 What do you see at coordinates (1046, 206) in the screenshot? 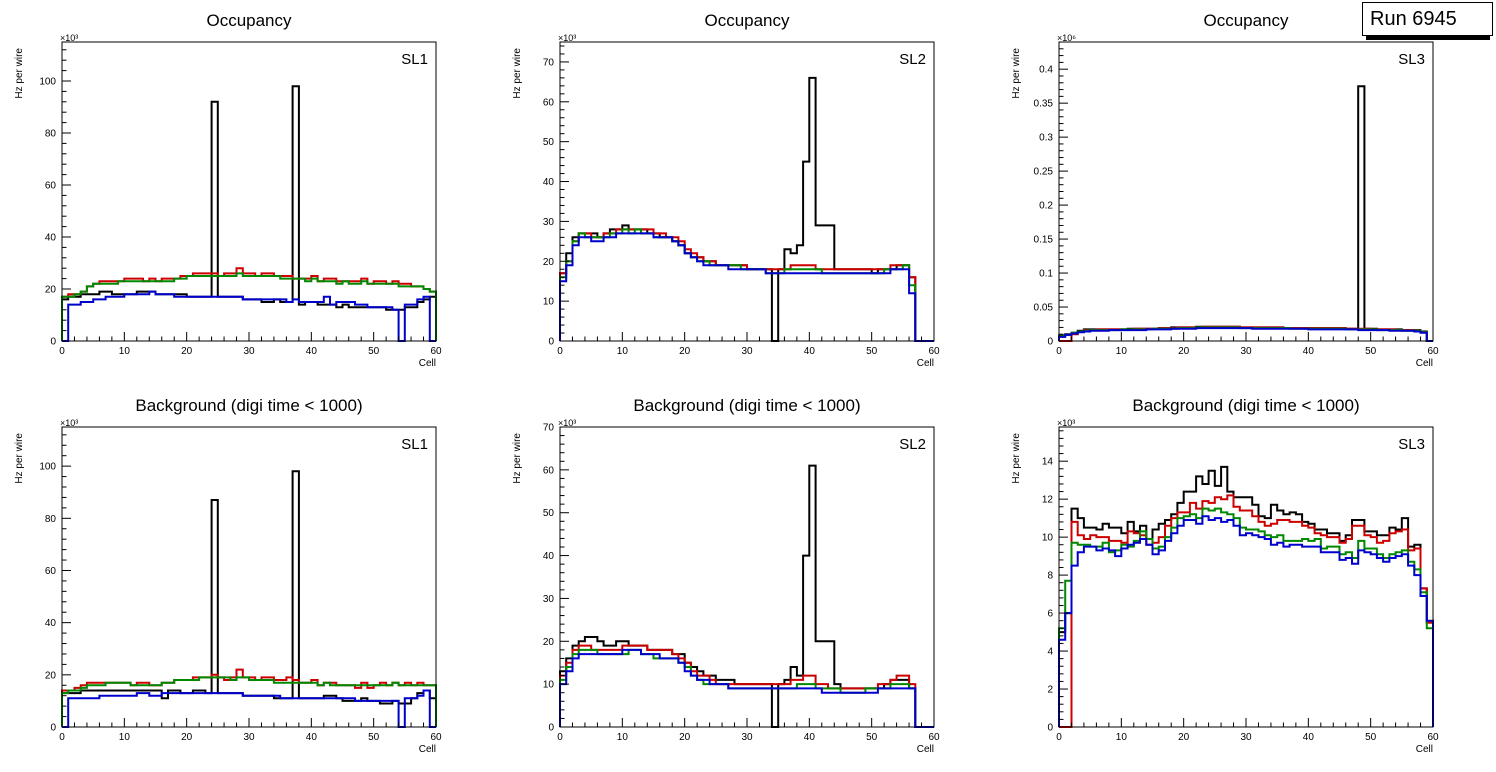
I see `y-tick-label: 0.2` at bounding box center [1046, 206].